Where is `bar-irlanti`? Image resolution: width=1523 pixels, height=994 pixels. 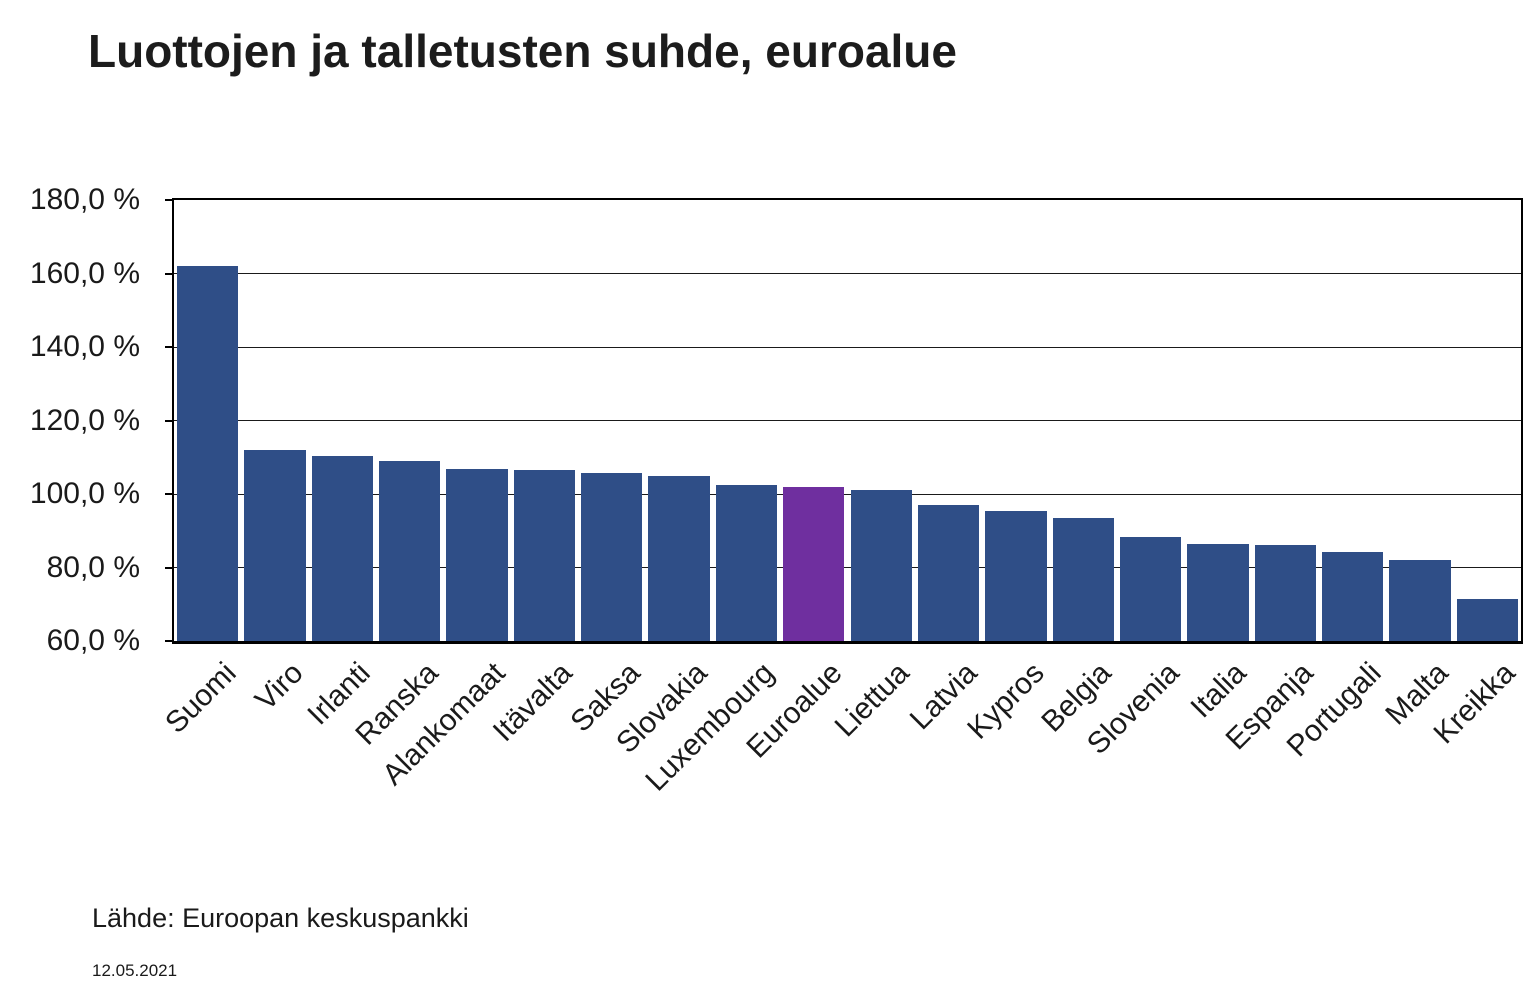 bar-irlanti is located at coordinates (342, 548).